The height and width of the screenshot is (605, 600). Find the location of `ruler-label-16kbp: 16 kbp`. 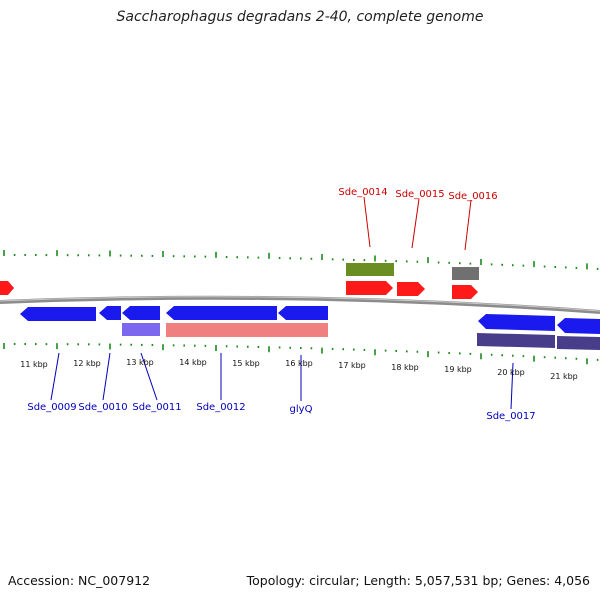

ruler-label-16kbp: 16 kbp is located at coordinates (299, 363).